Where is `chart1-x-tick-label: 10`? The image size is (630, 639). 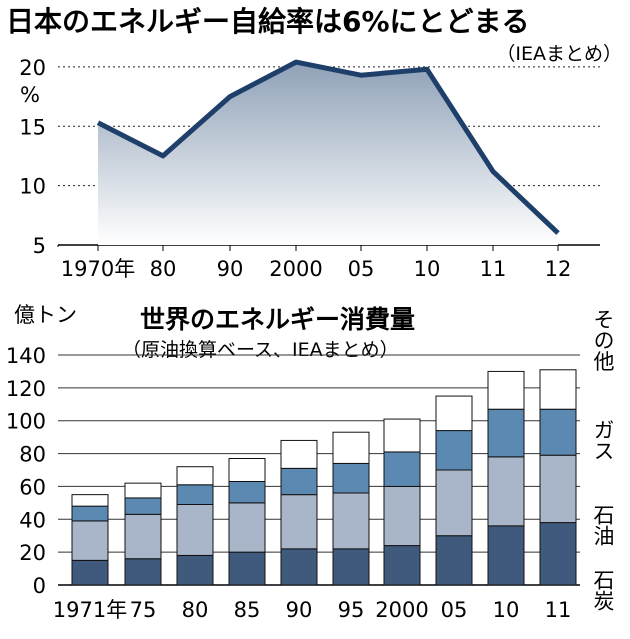 chart1-x-tick-label: 10 is located at coordinates (427, 269).